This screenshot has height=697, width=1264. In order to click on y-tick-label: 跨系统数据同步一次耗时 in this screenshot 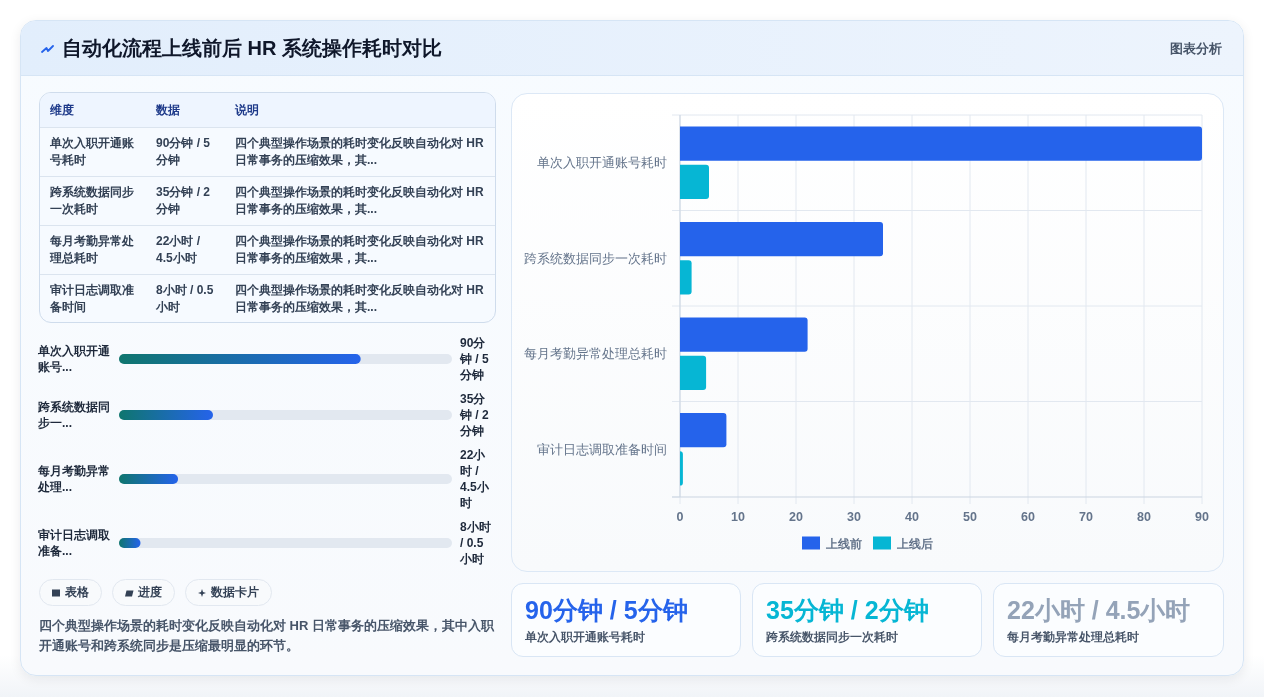, I will do `click(595, 258)`.